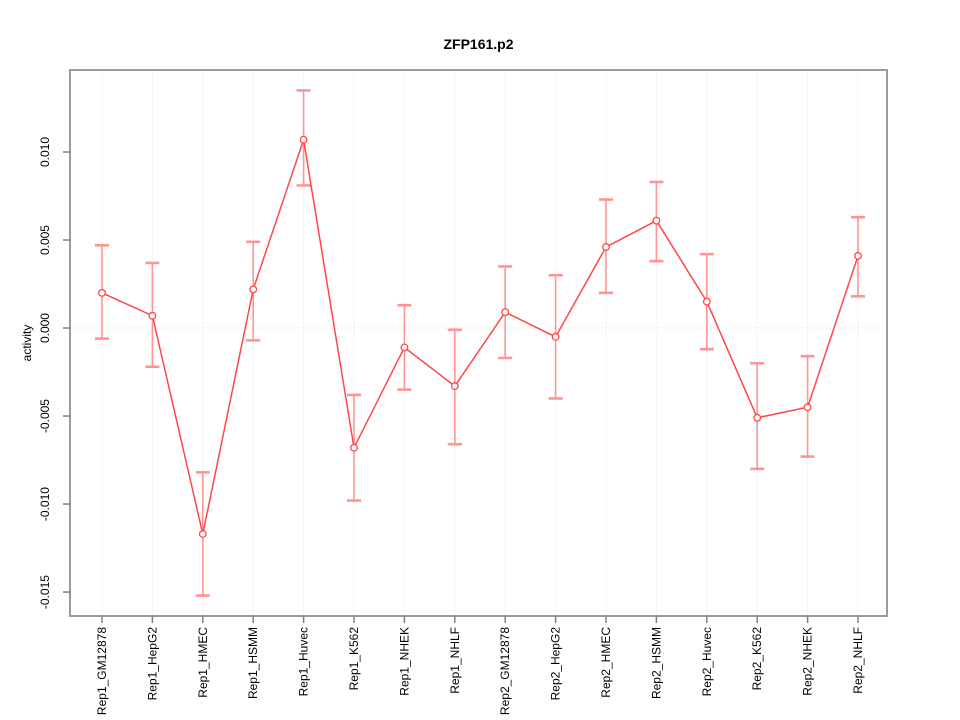  I want to click on x-tick-label: Rep1_HMEC, so click(203, 662).